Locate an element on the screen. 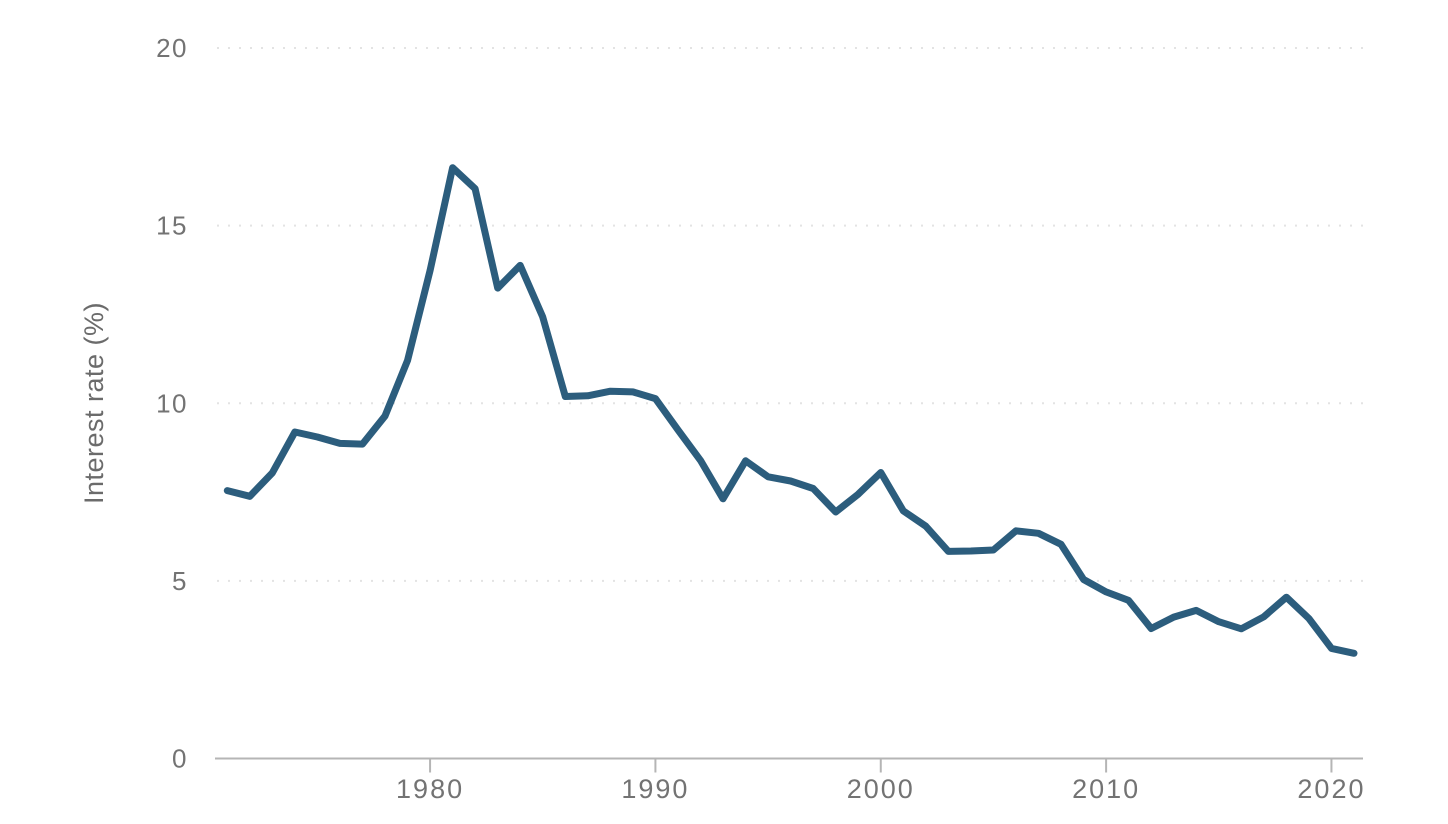 The width and height of the screenshot is (1448, 824). x-tick-label: 2010 is located at coordinates (1106, 789).